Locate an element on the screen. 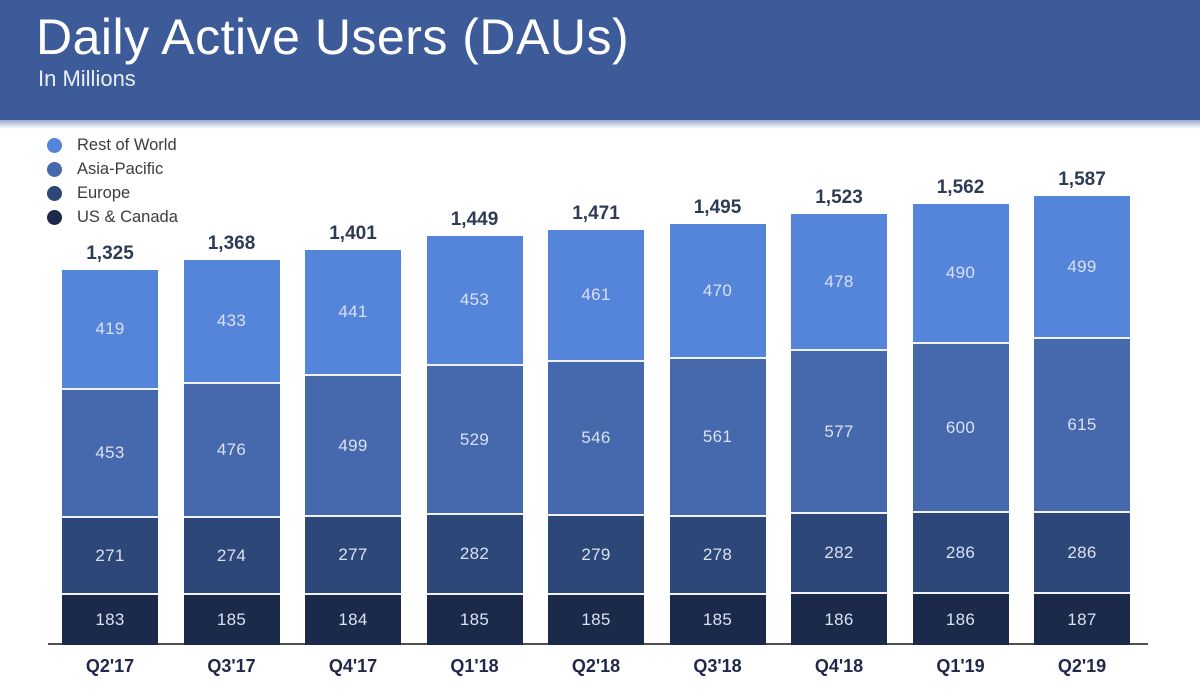  bar-total-label: 1,523 is located at coordinates (839, 197).